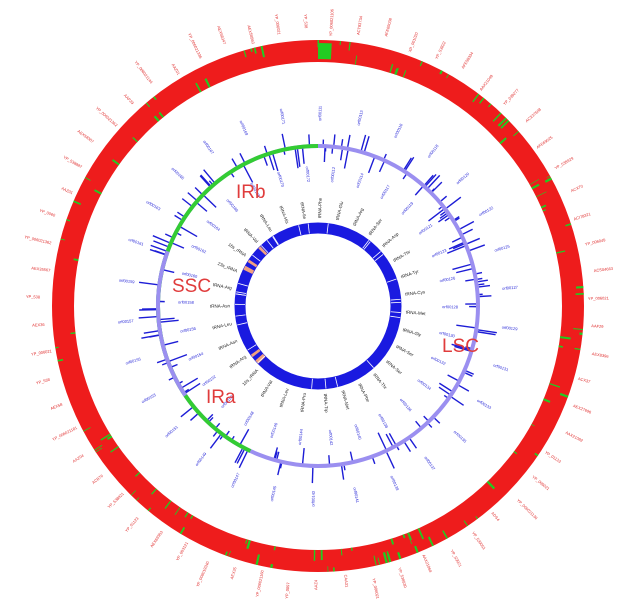 This screenshot has width=636, height=614. What do you see at coordinates (274, 429) in the screenshot?
I see `middle-gene-label: orf00146` at bounding box center [274, 429].